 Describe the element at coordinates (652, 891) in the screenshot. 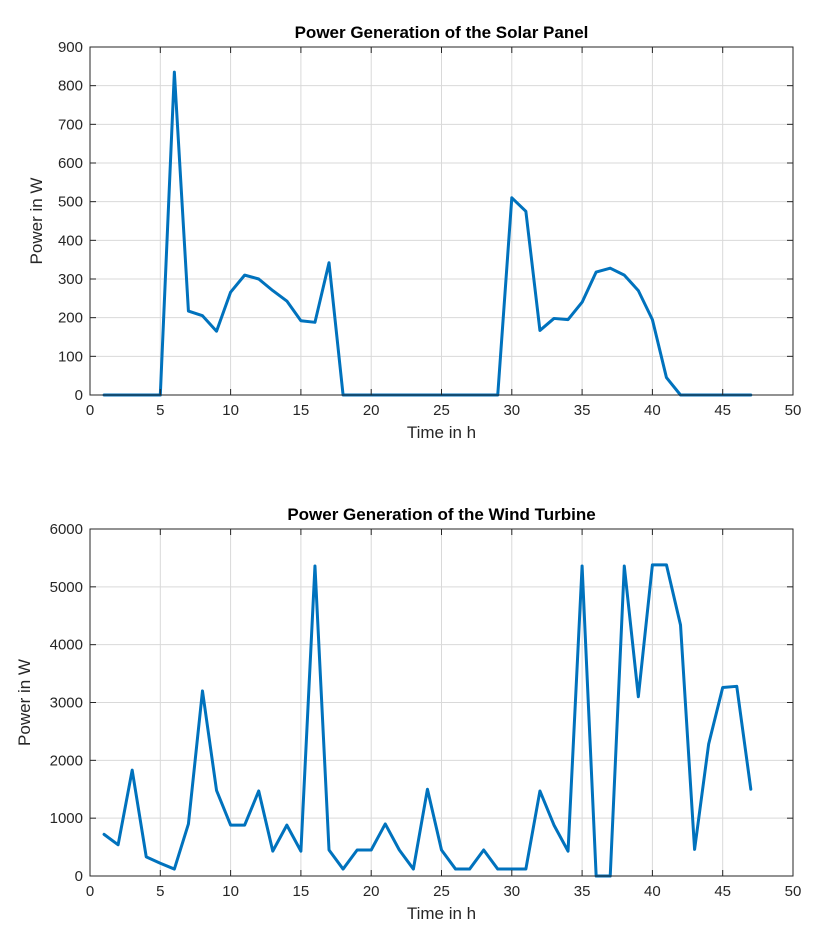

I see `wind-x-tick-label: 40` at that location.